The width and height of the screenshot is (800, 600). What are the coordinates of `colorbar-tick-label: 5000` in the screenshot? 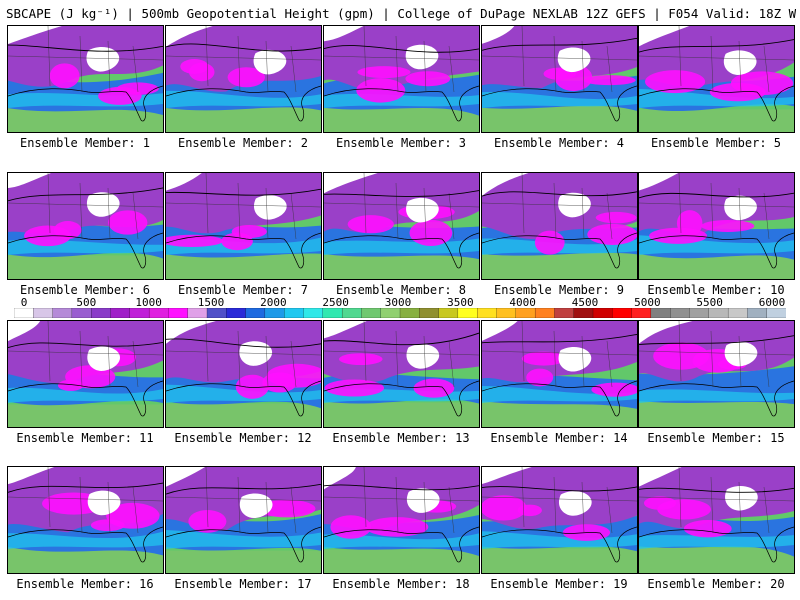 It's located at (647, 302).